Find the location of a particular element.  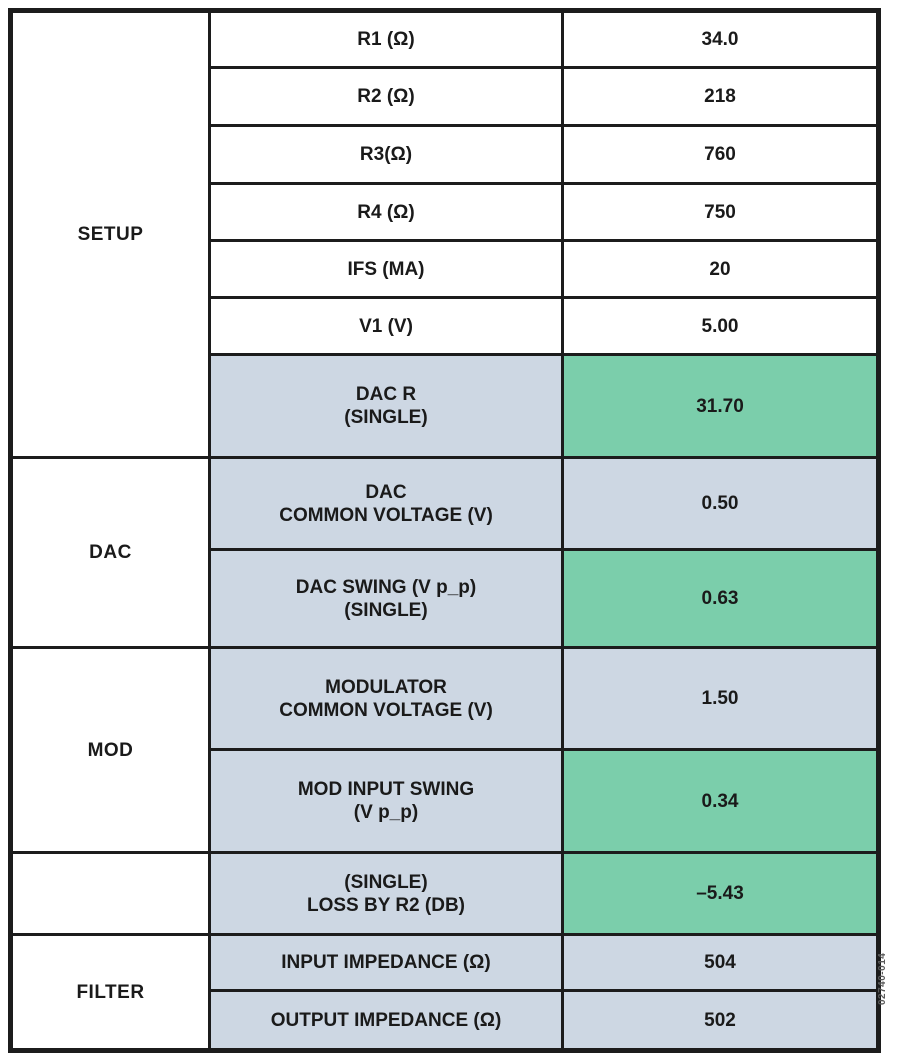

table-row: IFS (MA) 20 is located at coordinates (445, 269).